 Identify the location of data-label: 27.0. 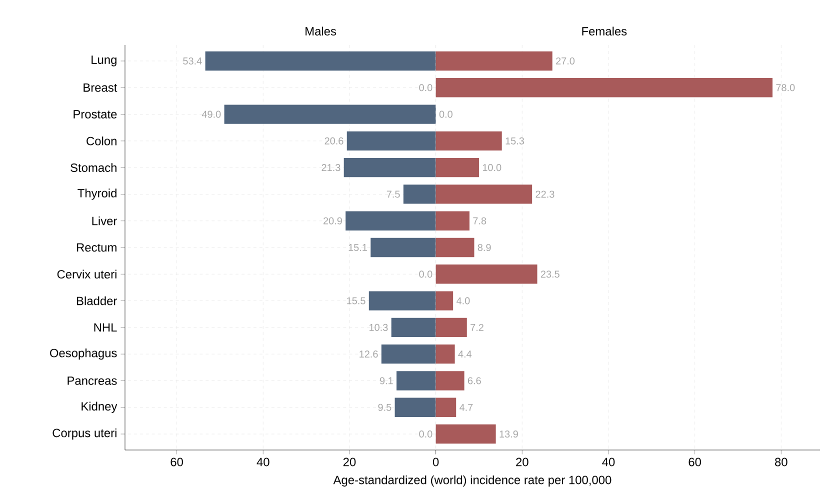
(565, 61).